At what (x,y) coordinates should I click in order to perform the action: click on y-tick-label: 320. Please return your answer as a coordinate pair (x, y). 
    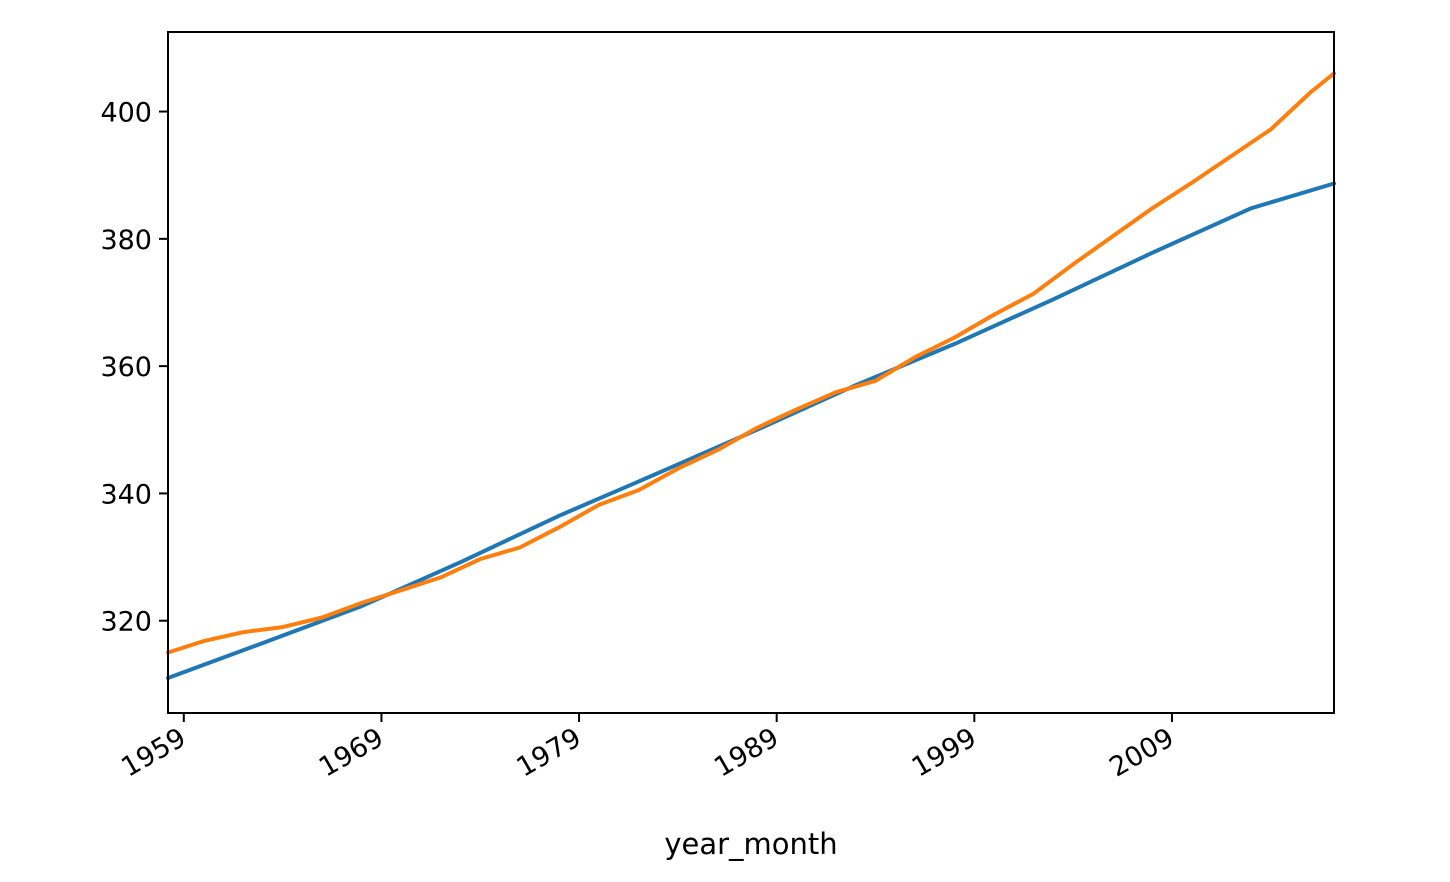
    Looking at the image, I should click on (126, 622).